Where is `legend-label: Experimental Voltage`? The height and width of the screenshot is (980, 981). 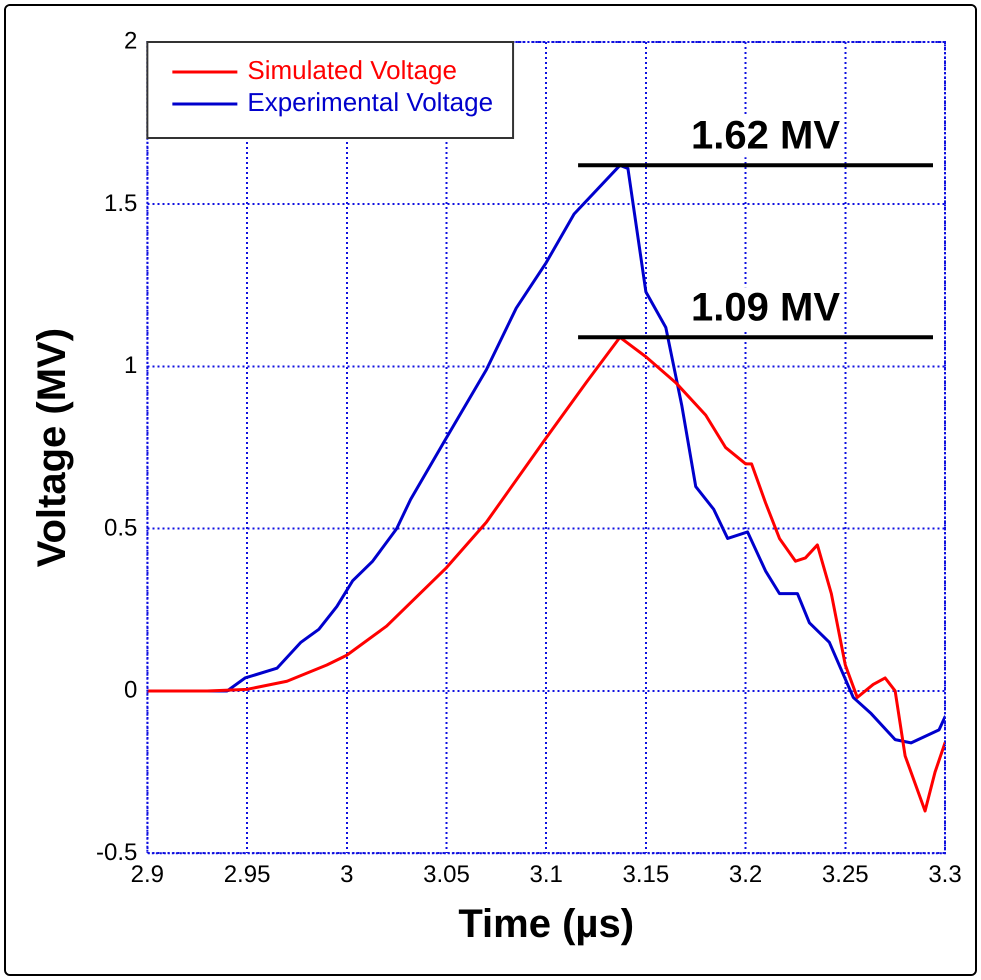 legend-label: Experimental Voltage is located at coordinates (370, 102).